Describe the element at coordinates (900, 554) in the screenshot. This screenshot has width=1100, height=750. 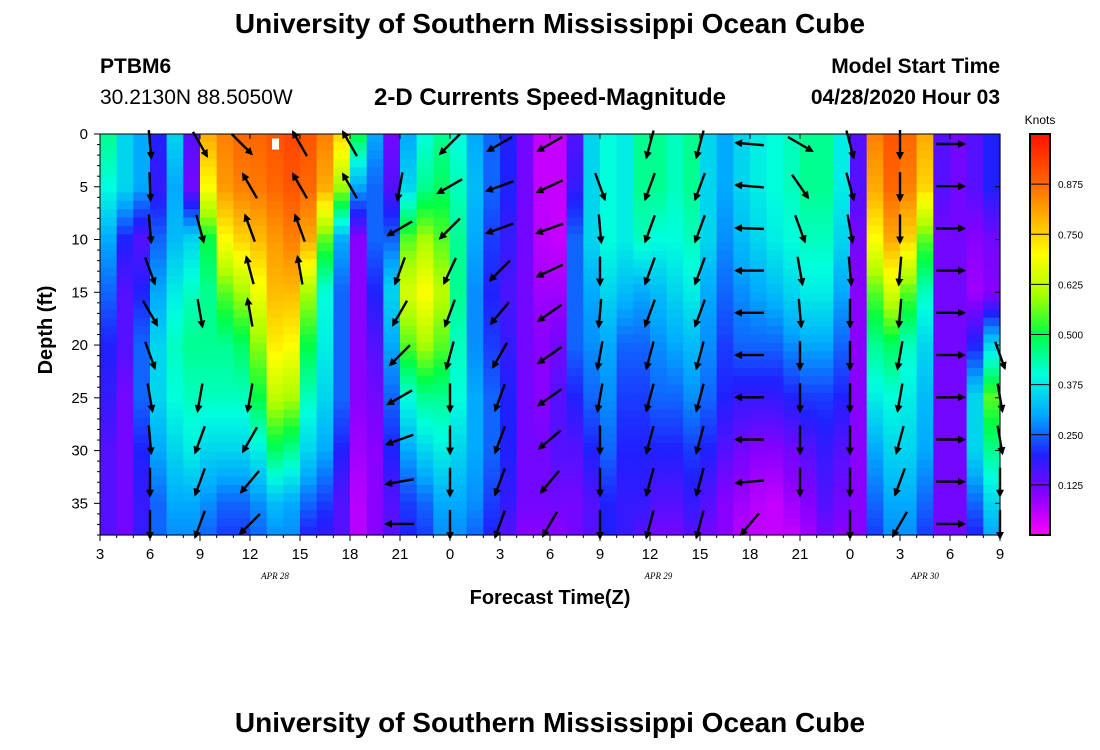
I see `x-tick-label: 3` at that location.